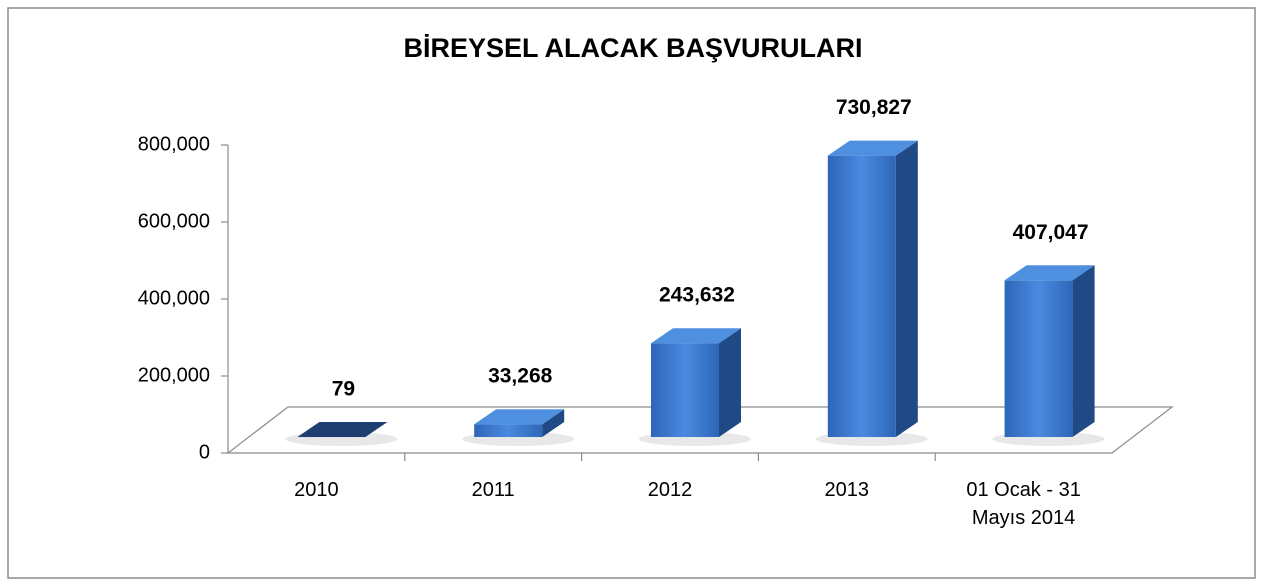 The image size is (1263, 586). What do you see at coordinates (174, 375) in the screenshot?
I see `y-tick-label: 200,000` at bounding box center [174, 375].